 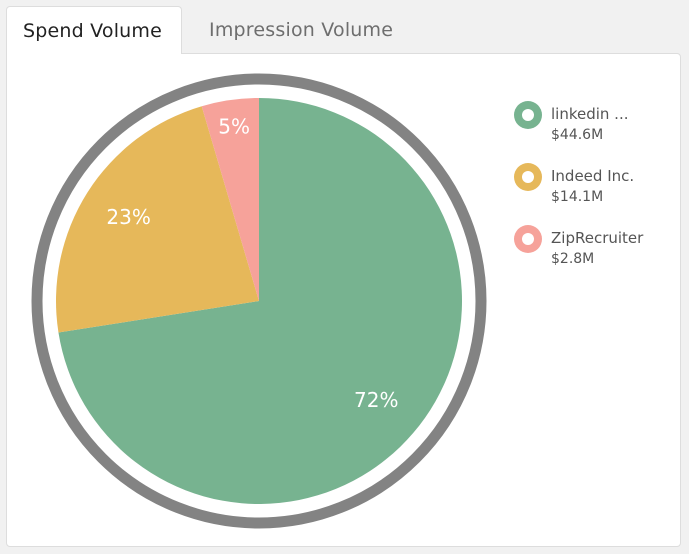 What do you see at coordinates (597, 238) in the screenshot?
I see `legend-label: ZipRecruiter` at bounding box center [597, 238].